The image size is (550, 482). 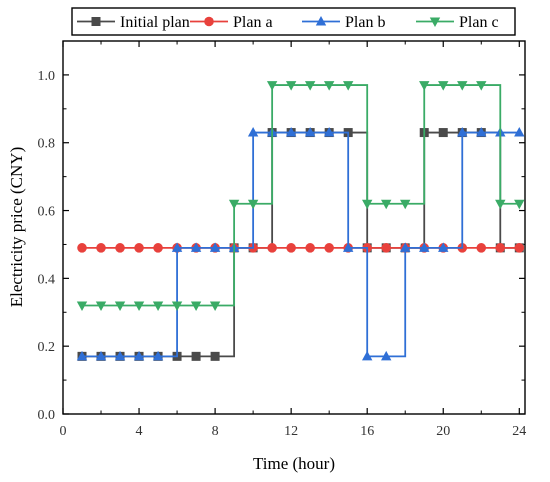 I want to click on legend-marker-plan-c, so click(x=435, y=22).